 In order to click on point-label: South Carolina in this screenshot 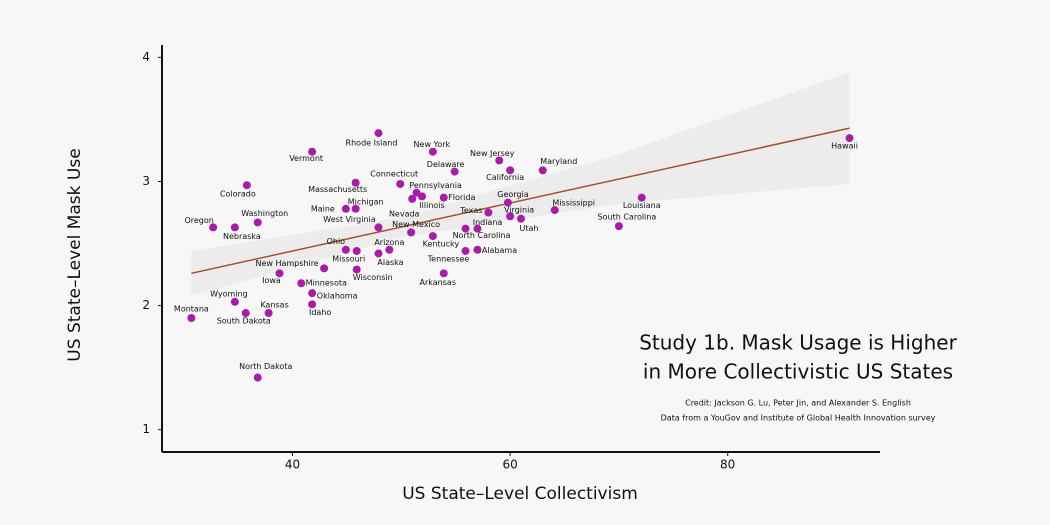, I will do `click(627, 217)`.